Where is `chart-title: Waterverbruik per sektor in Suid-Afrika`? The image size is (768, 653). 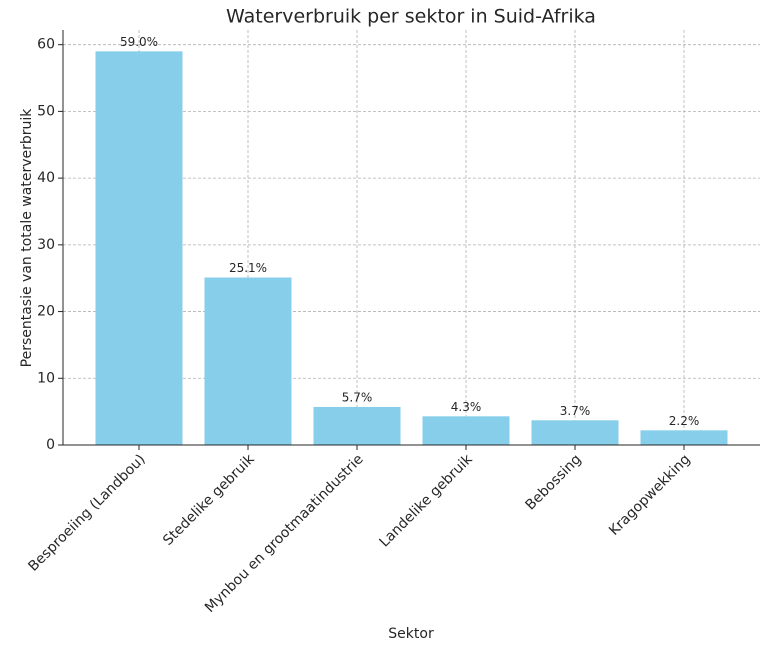 chart-title: Waterverbruik per sektor in Suid-Afrika is located at coordinates (411, 17).